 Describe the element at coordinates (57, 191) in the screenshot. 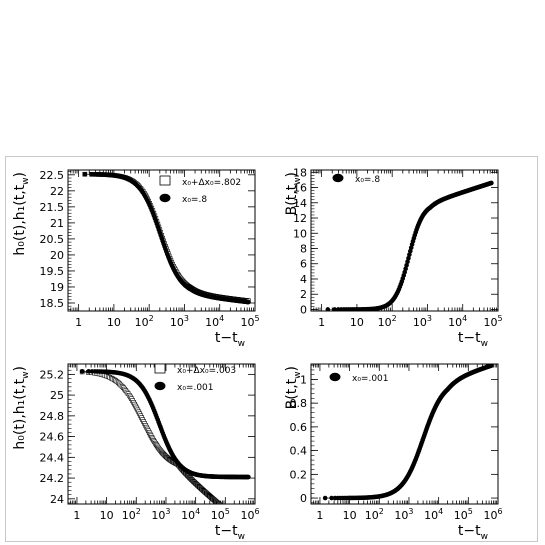

I see `y-tick-label: 22` at that location.